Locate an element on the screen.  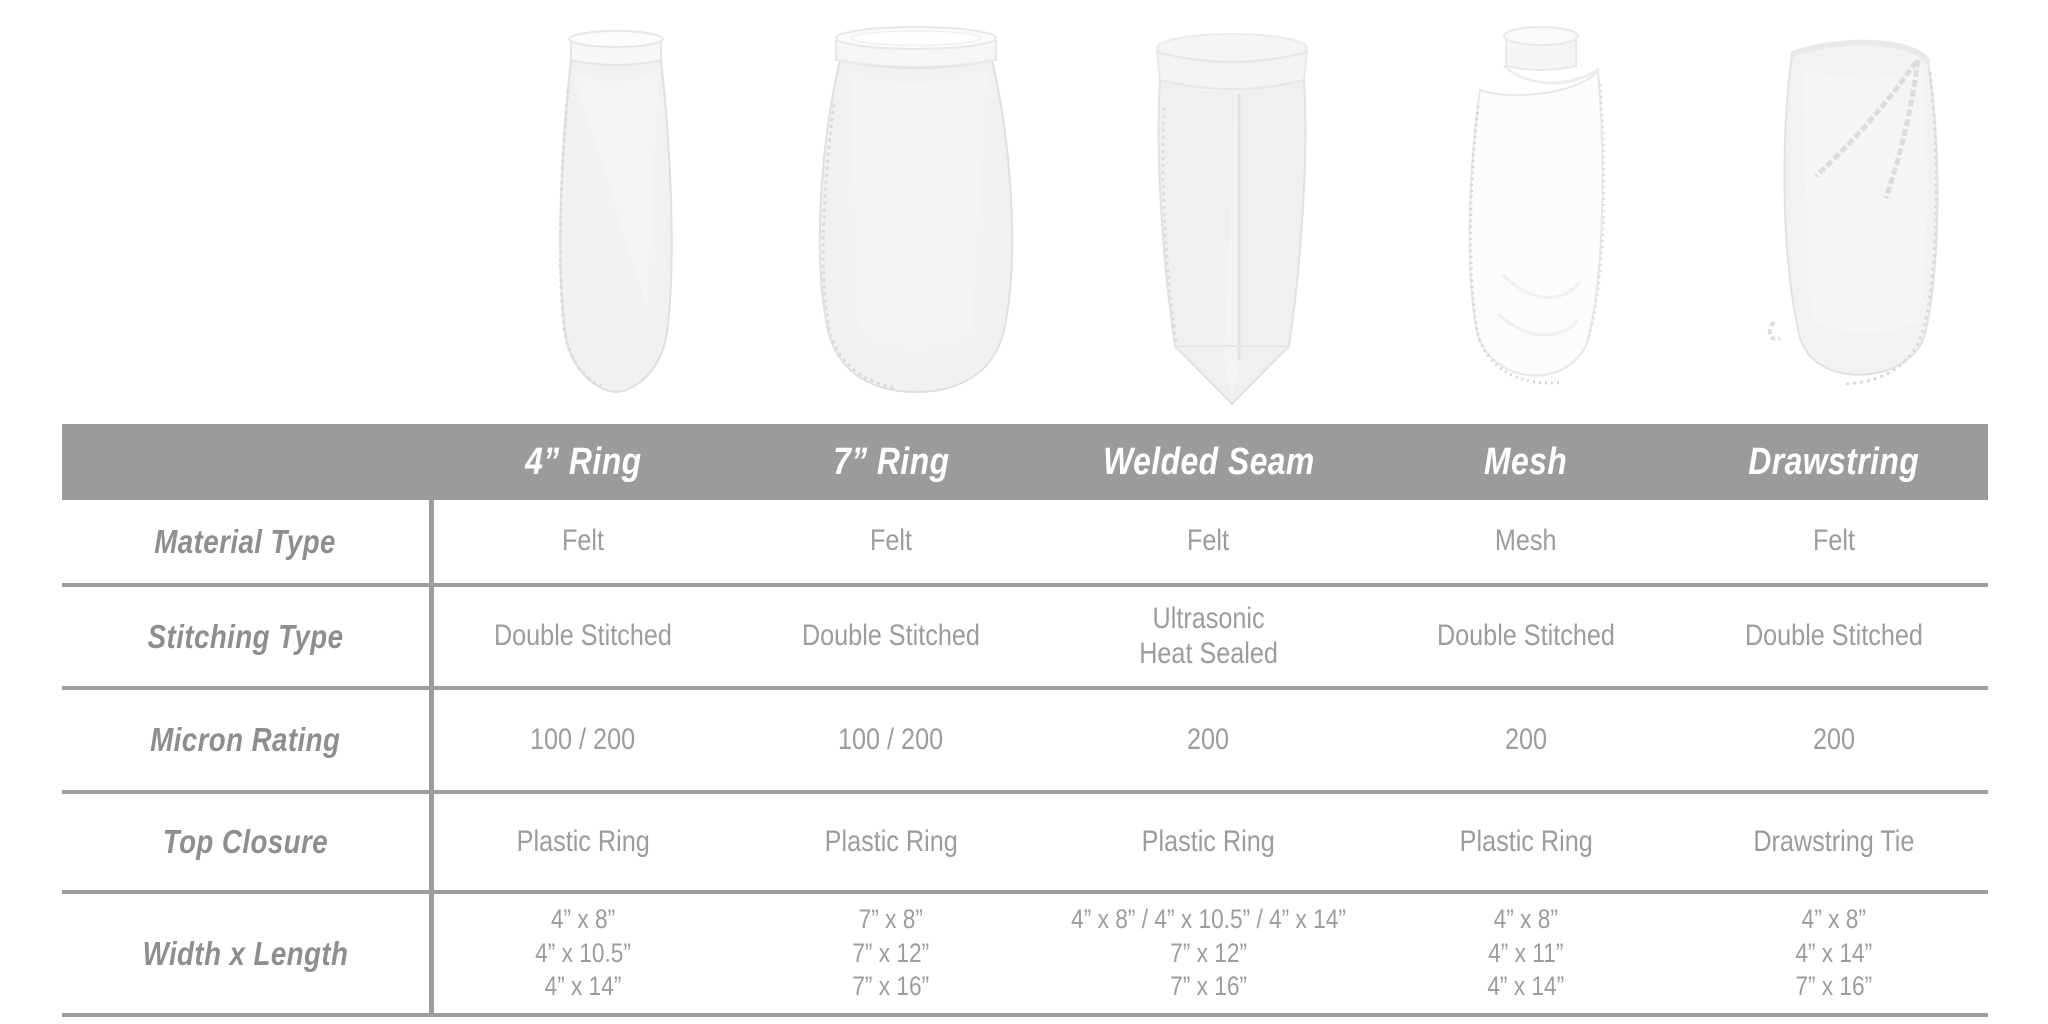
cell-value: 4” x 8” 4” x 14” 7” x 16” is located at coordinates (1834, 953).